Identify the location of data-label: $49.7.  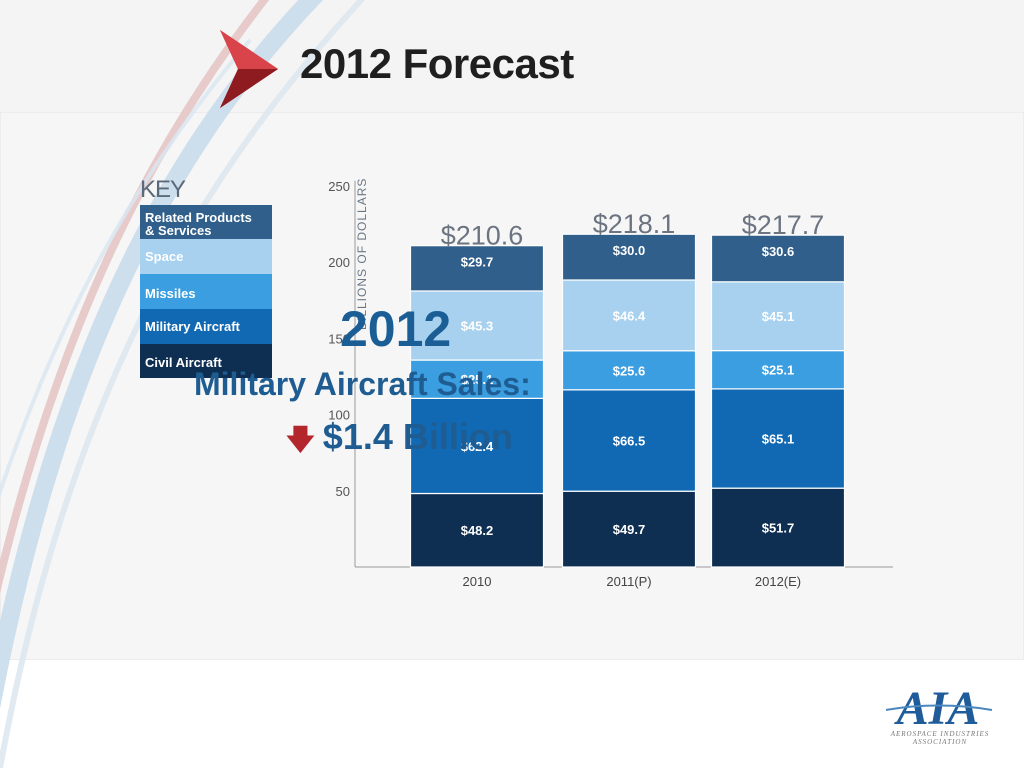
(629, 529).